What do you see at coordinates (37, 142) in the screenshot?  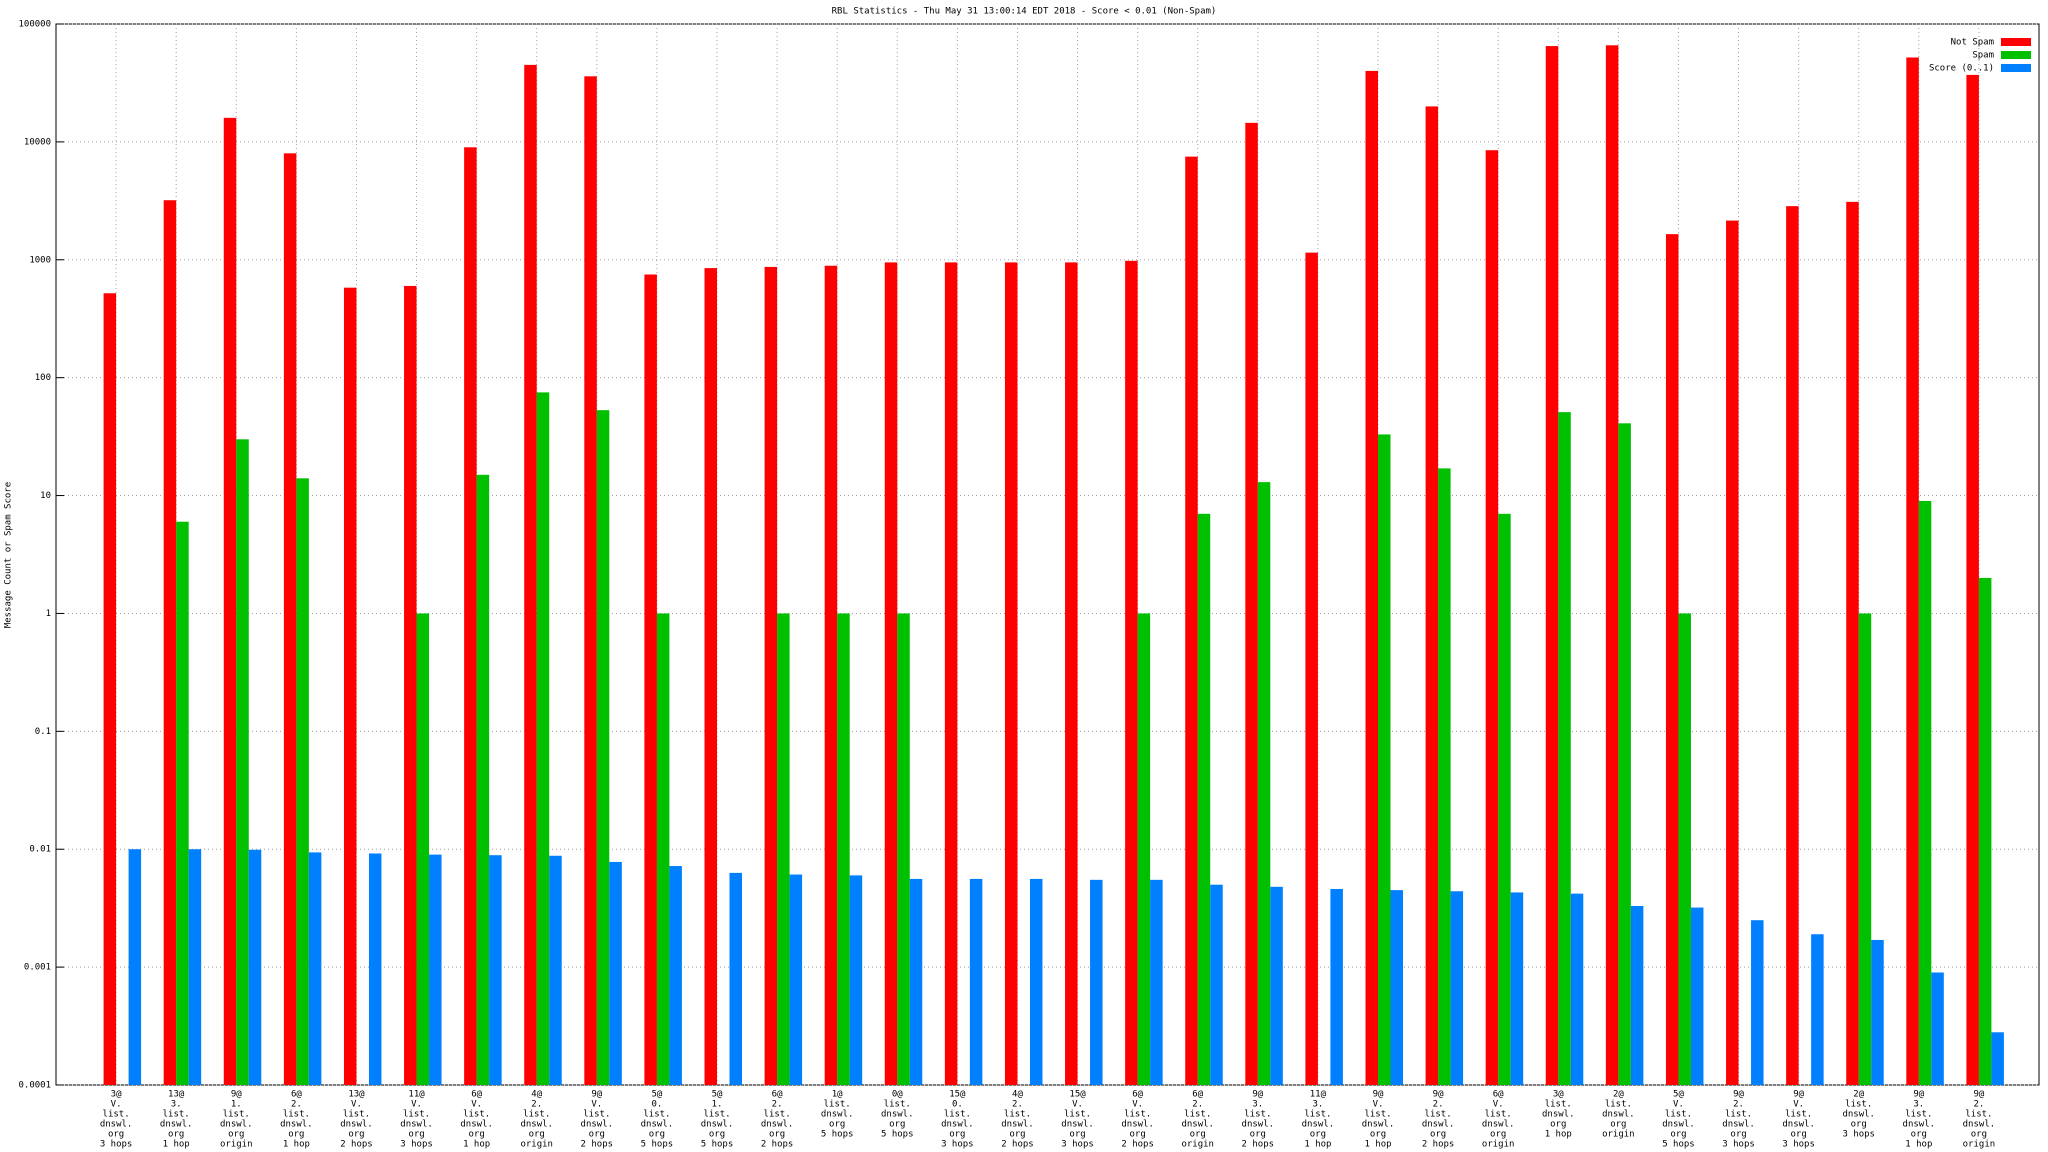 I see `y-tick-label: 10000` at bounding box center [37, 142].